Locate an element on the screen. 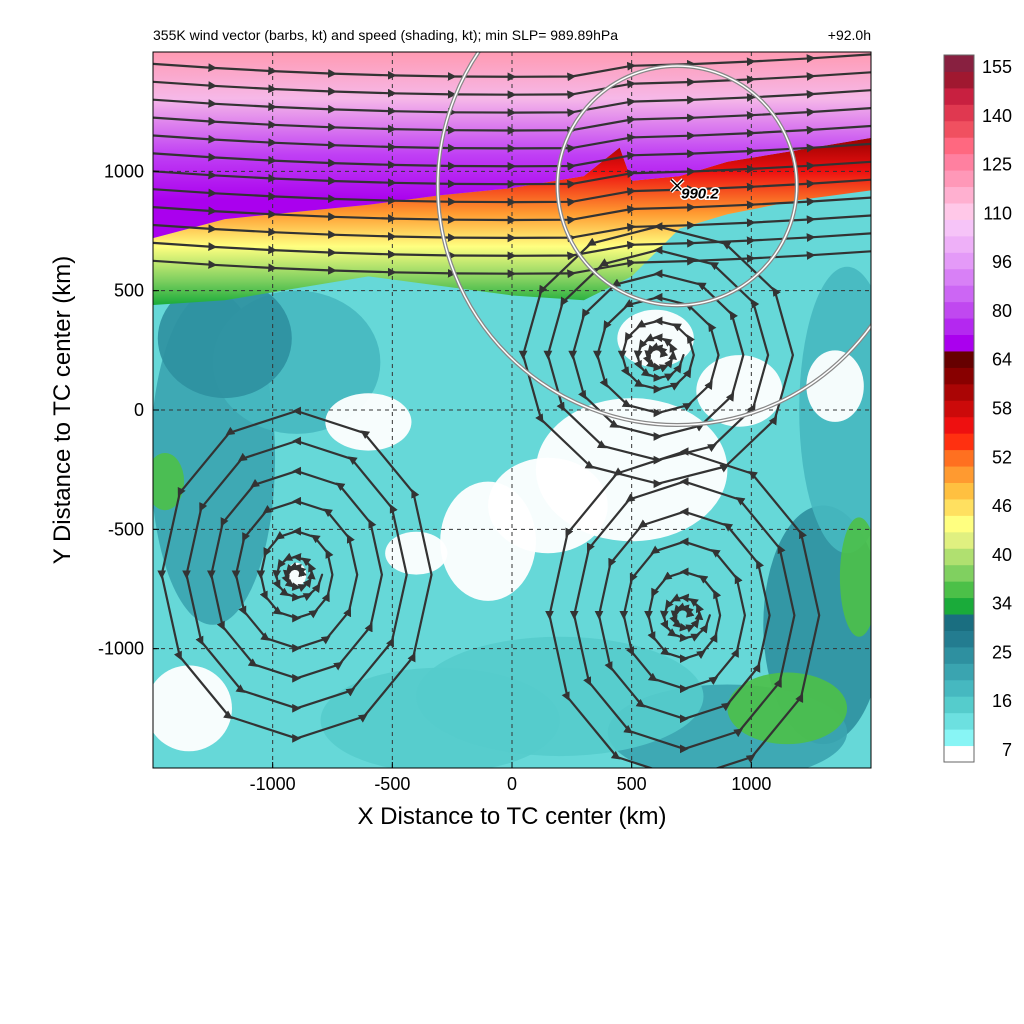 This screenshot has width=1024, height=1024. colorbar-label: 64 is located at coordinates (1002, 360).